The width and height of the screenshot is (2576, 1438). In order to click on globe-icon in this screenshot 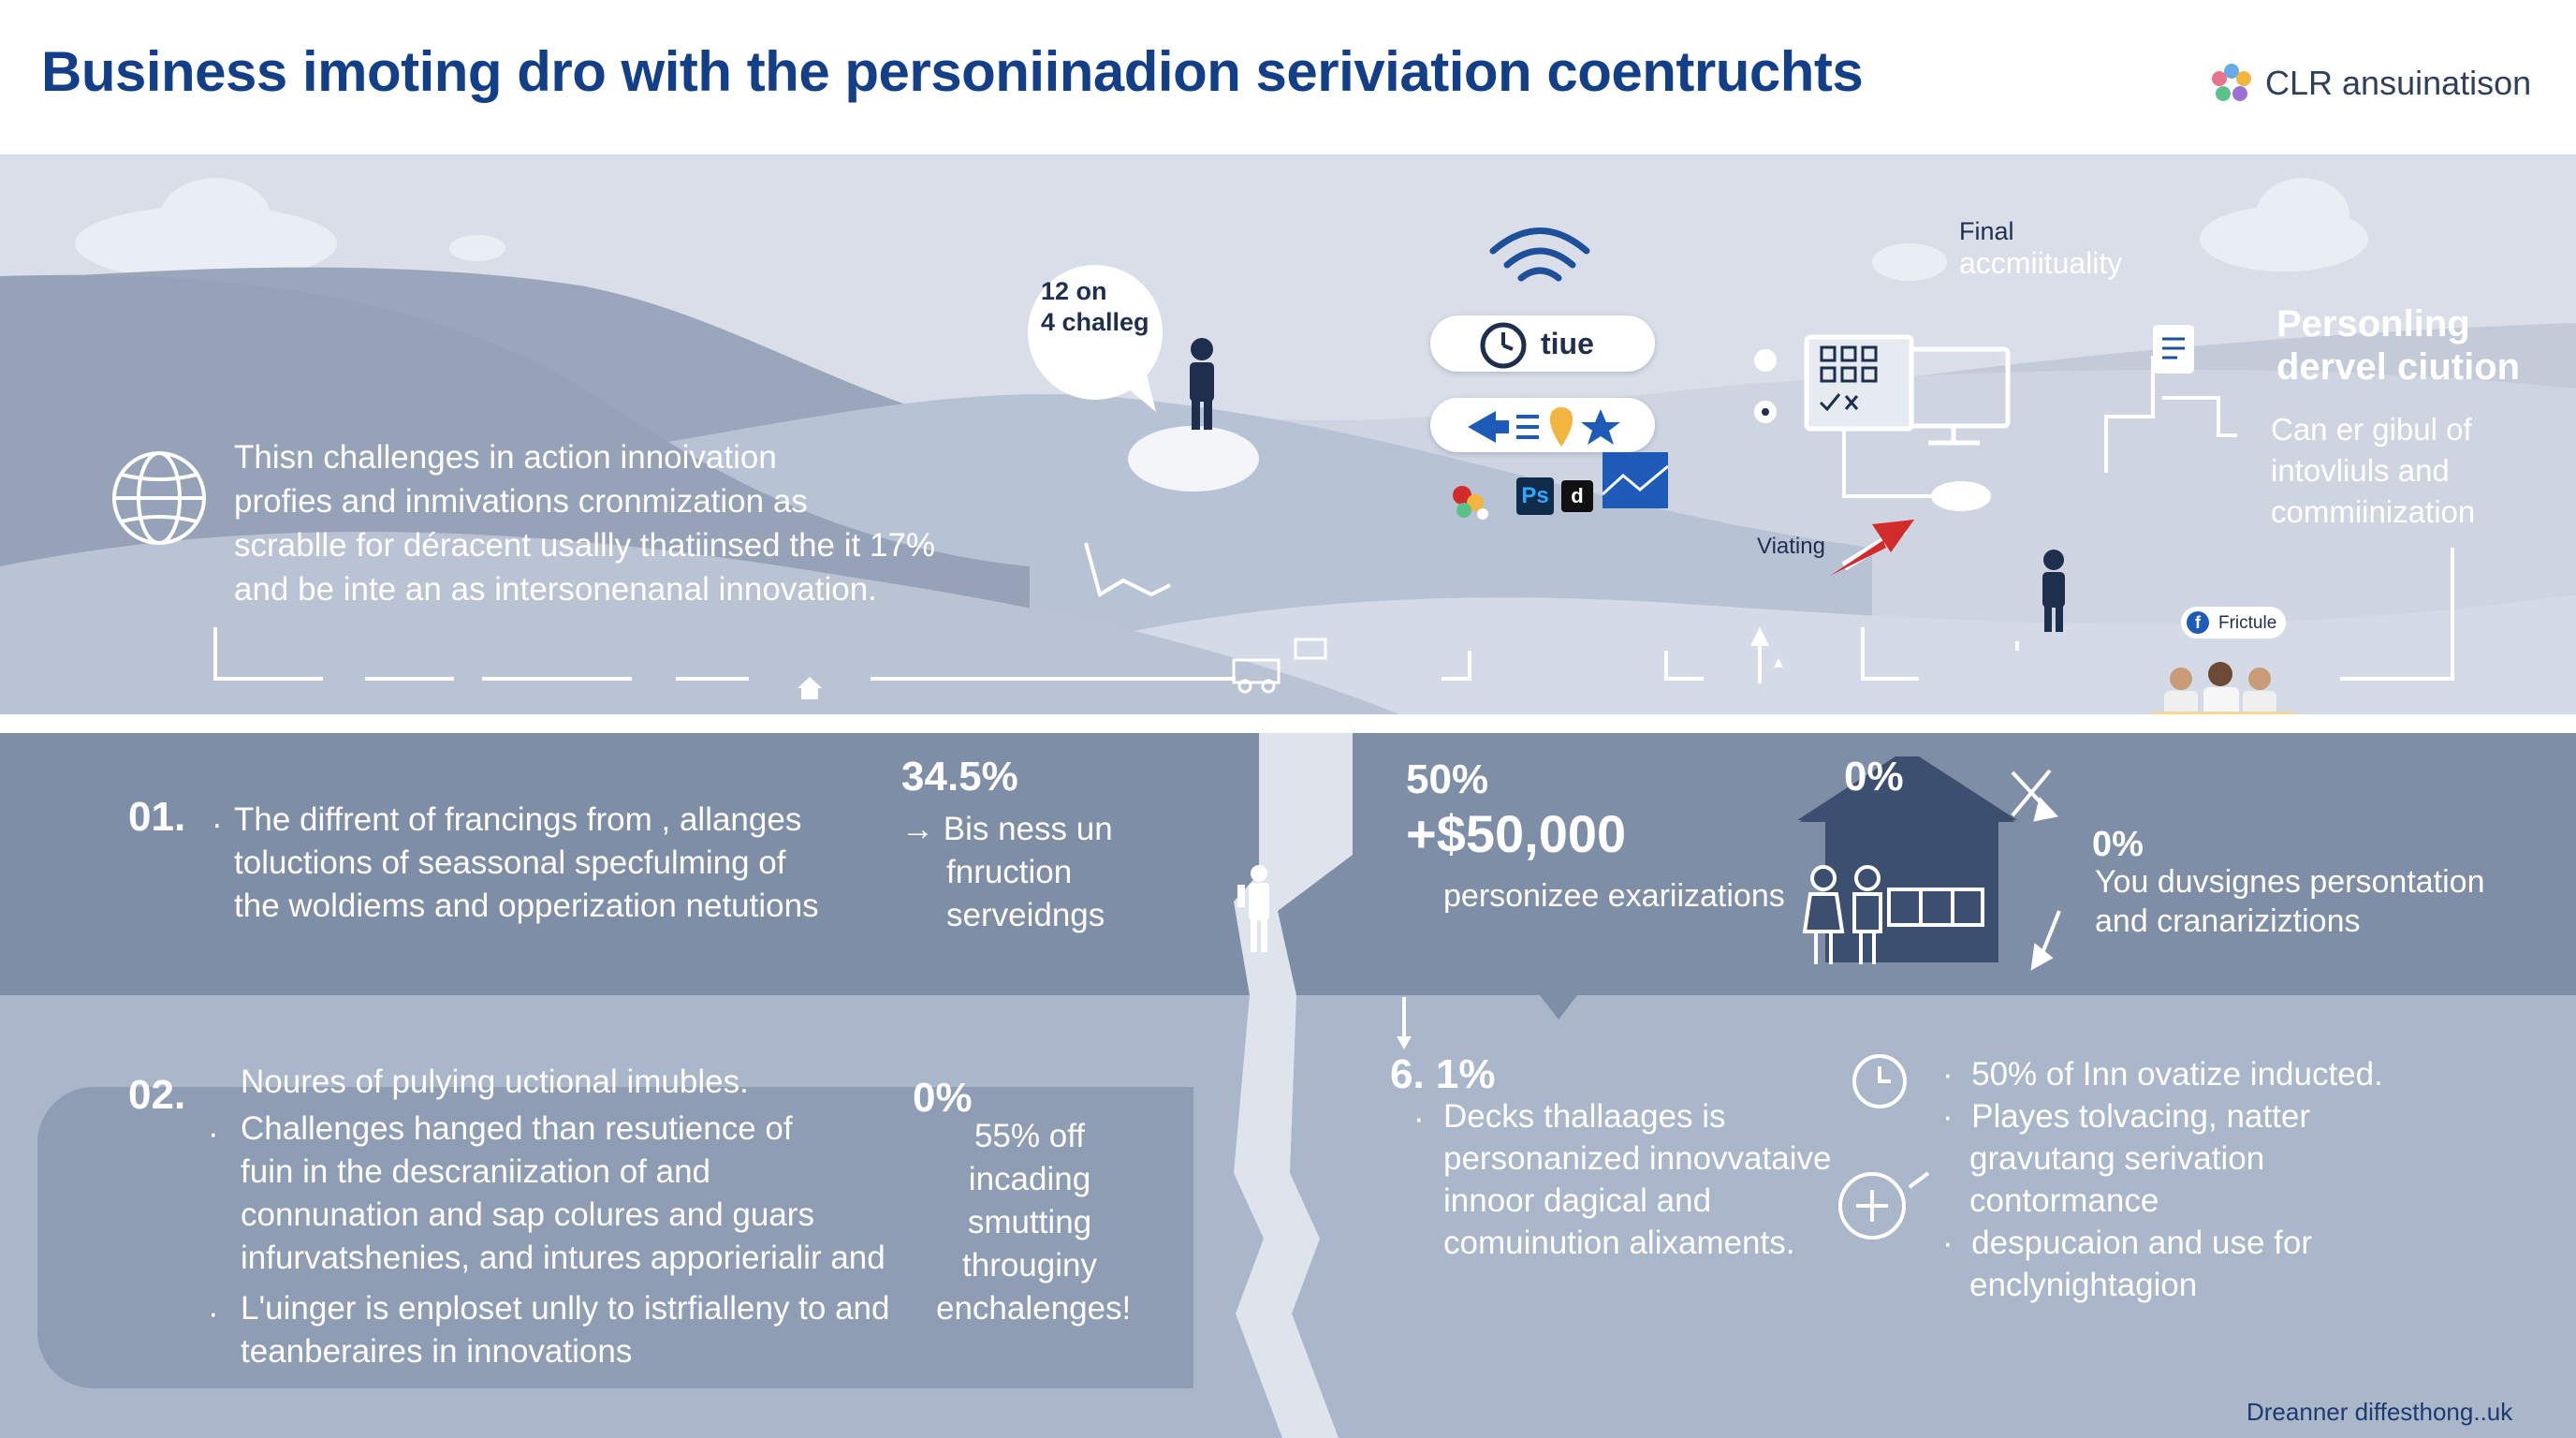, I will do `click(159, 498)`.